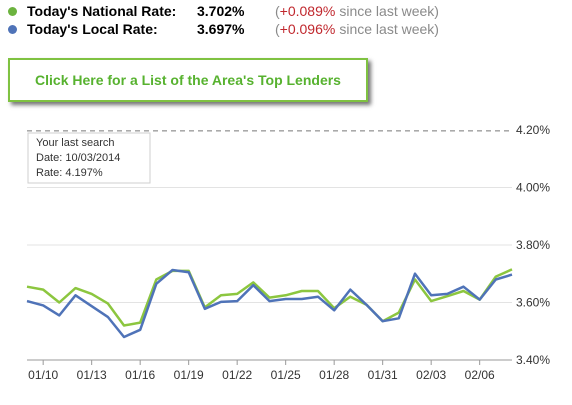 Image resolution: width=572 pixels, height=405 pixels. I want to click on x-tick-label: 01/19, so click(189, 375).